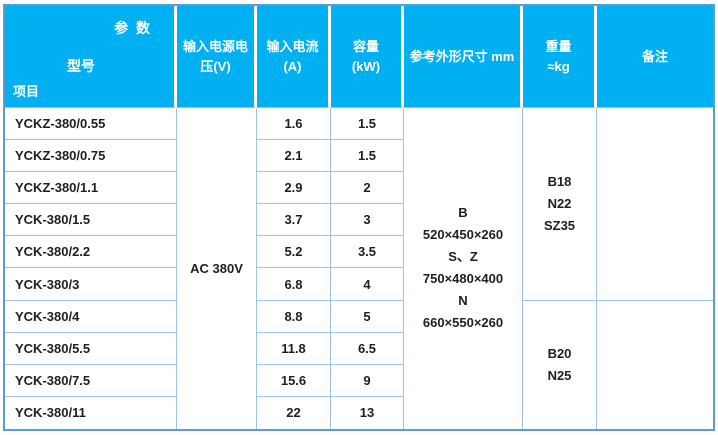 This screenshot has width=718, height=435. What do you see at coordinates (91, 220) in the screenshot?
I see `model-cell: YCK-380/1.5` at bounding box center [91, 220].